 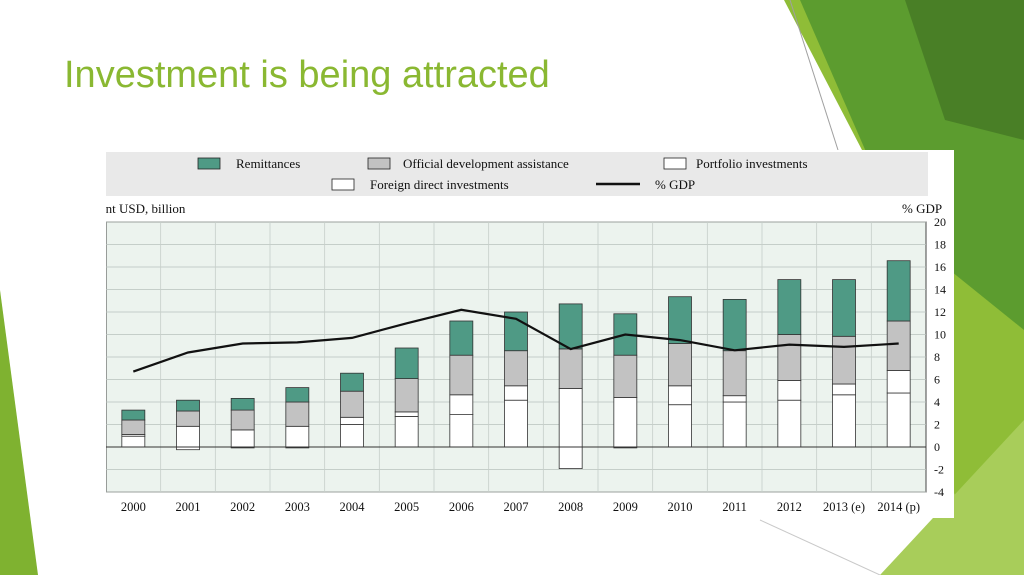 What do you see at coordinates (680, 507) in the screenshot?
I see `x-tick-label: 2010` at bounding box center [680, 507].